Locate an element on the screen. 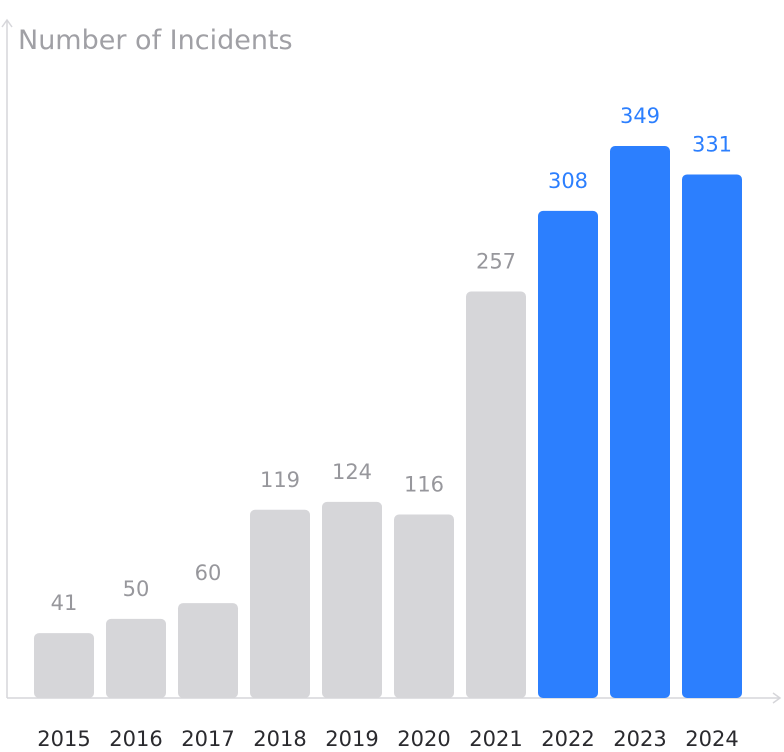  value-label-2020: 116 is located at coordinates (424, 485).